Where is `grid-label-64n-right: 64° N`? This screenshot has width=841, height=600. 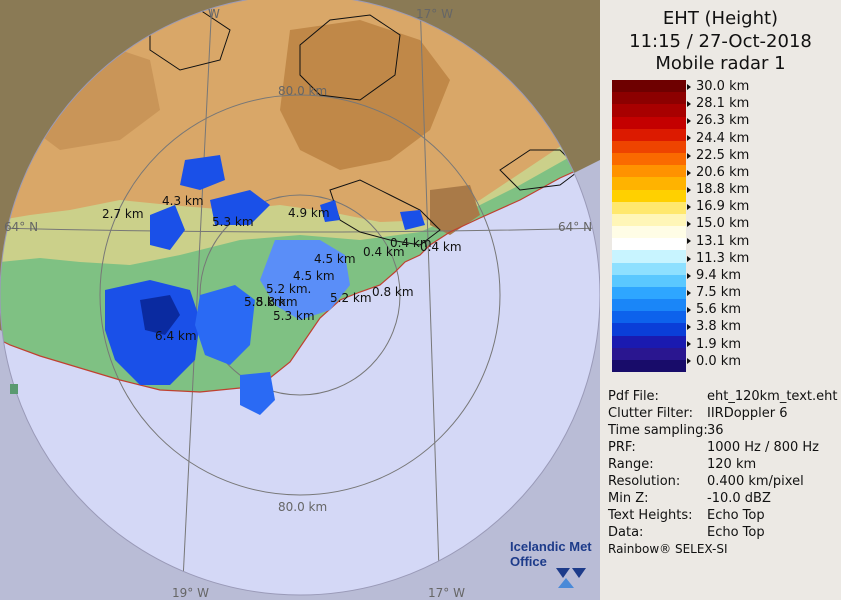
grid-label-64n-right: 64° N is located at coordinates (575, 227).